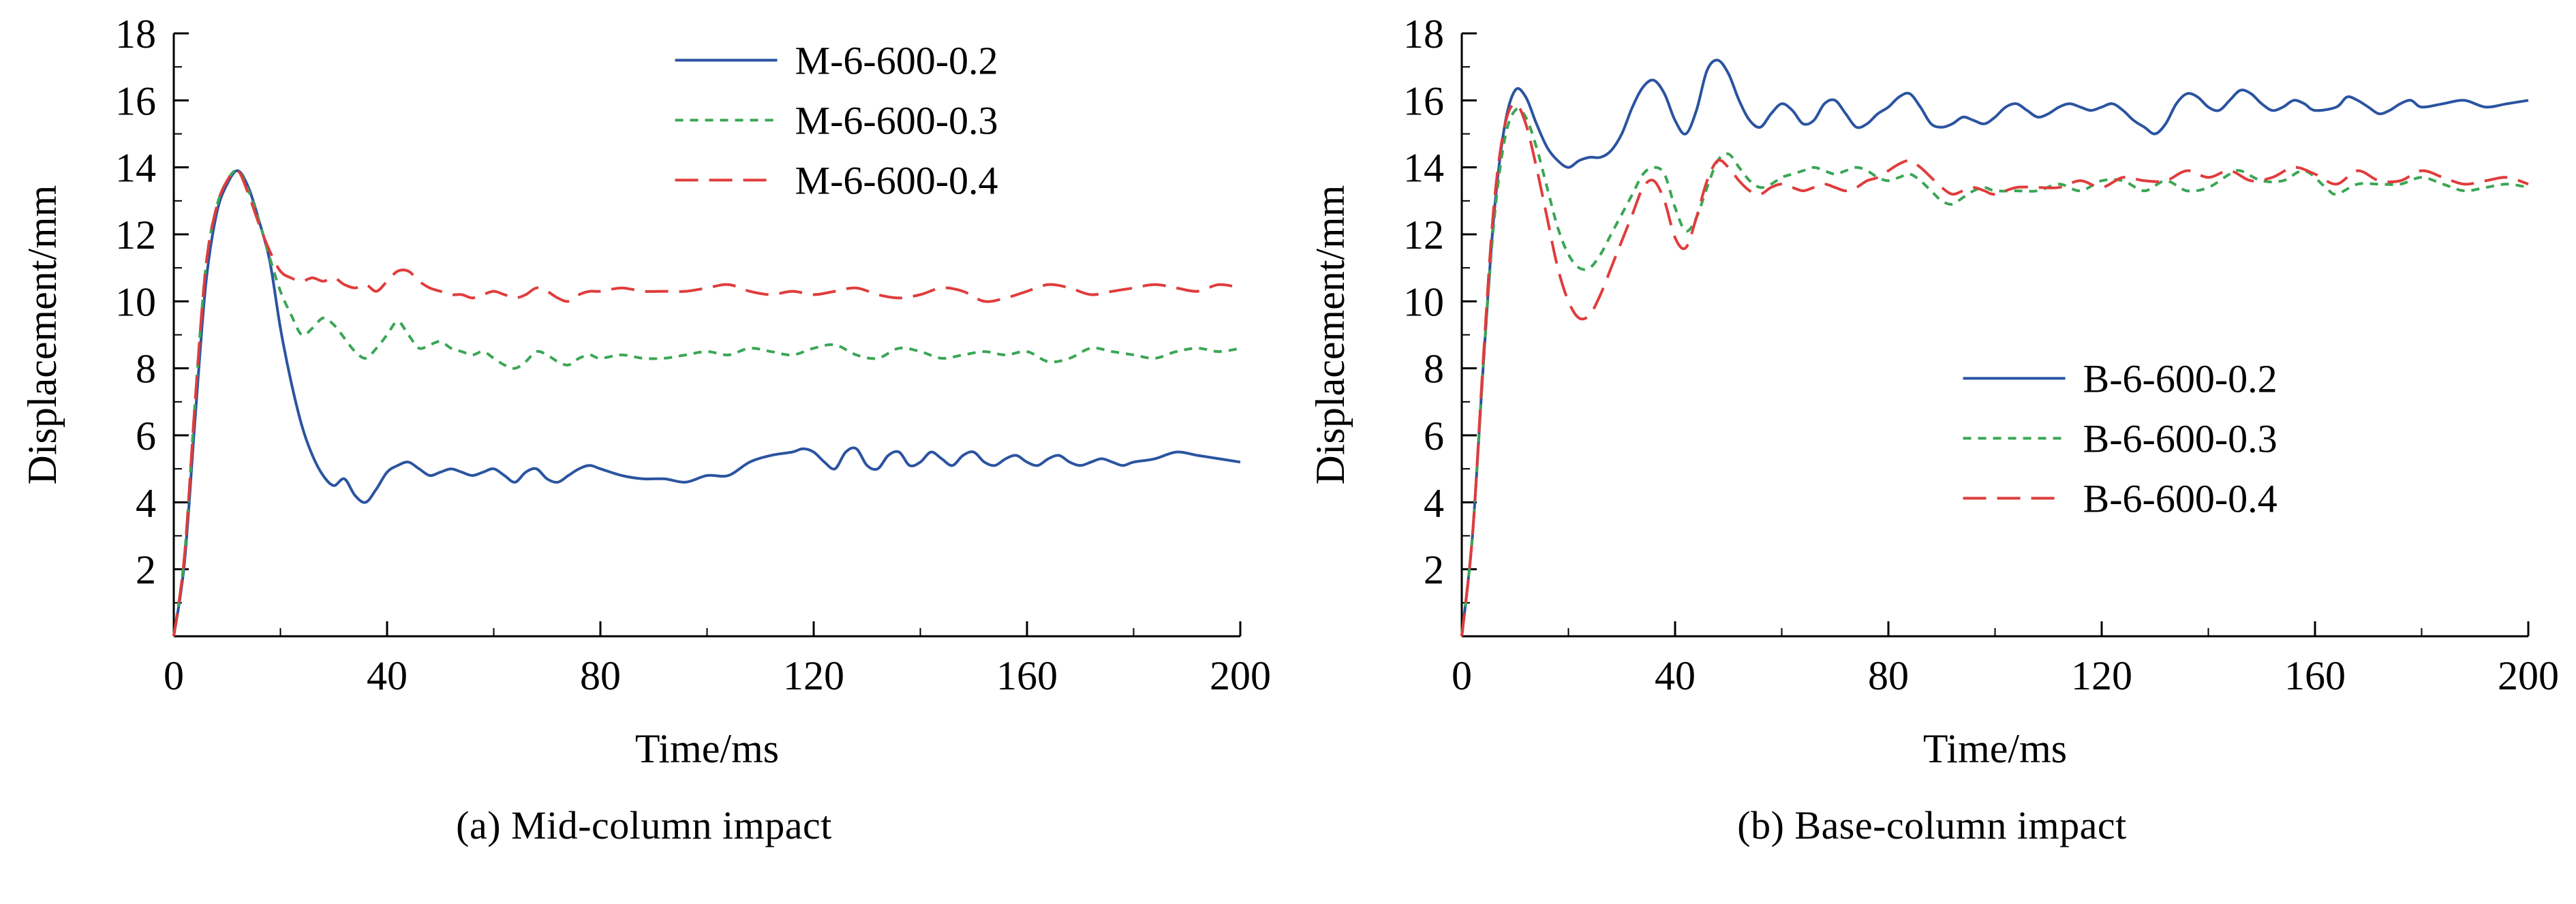 This screenshot has width=2576, height=904. What do you see at coordinates (1932, 825) in the screenshot?
I see `chart-b-caption: (b) Base-column impact` at bounding box center [1932, 825].